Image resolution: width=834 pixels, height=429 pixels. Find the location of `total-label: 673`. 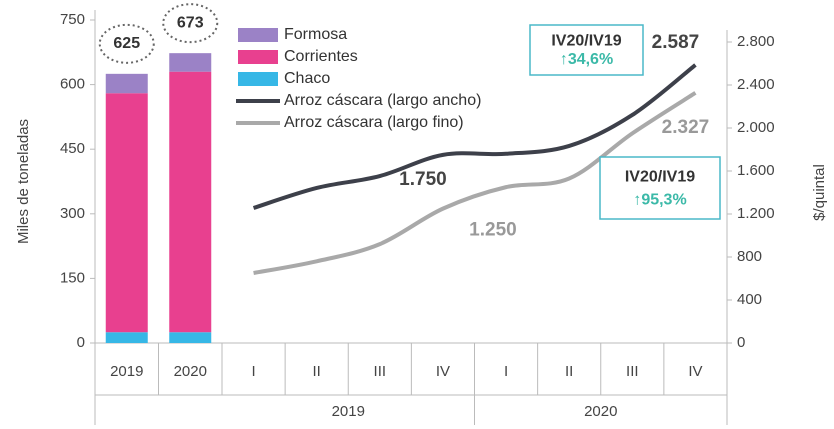

total-label: 673 is located at coordinates (190, 22).